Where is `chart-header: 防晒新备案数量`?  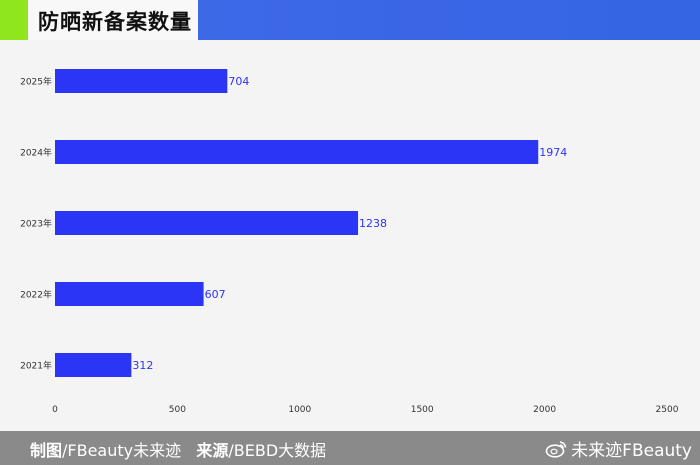 chart-header: 防晒新备案数量 is located at coordinates (350, 20).